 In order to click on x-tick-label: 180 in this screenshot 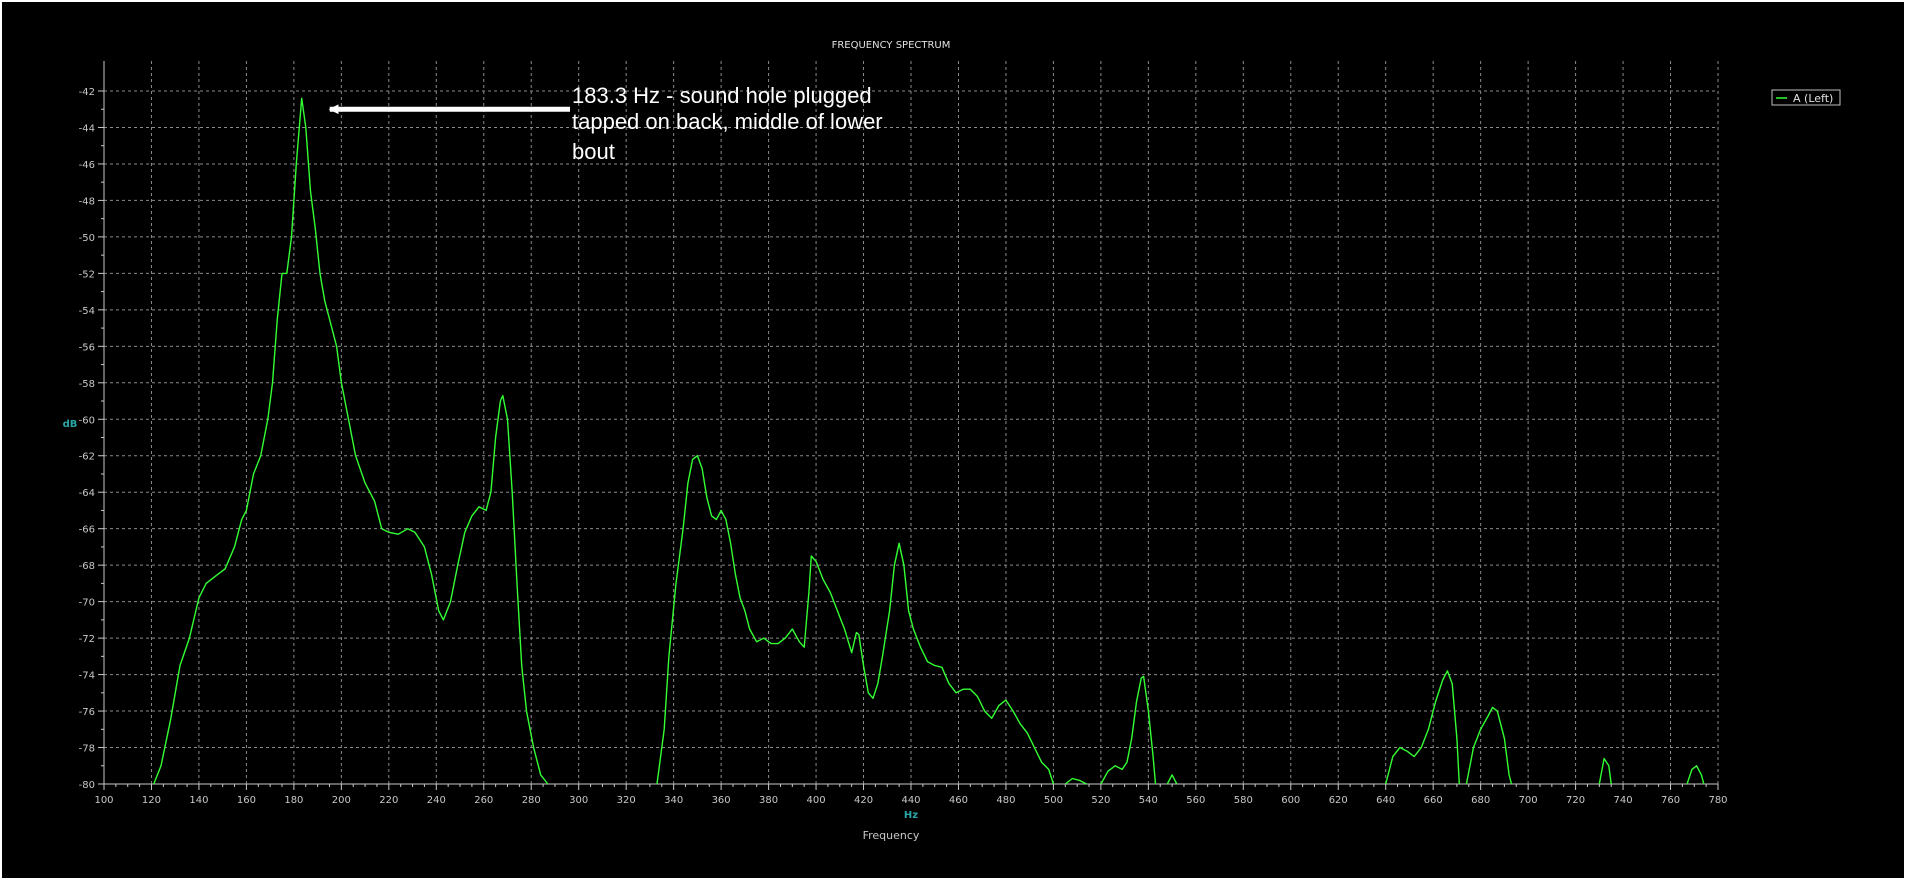, I will do `click(293, 800)`.